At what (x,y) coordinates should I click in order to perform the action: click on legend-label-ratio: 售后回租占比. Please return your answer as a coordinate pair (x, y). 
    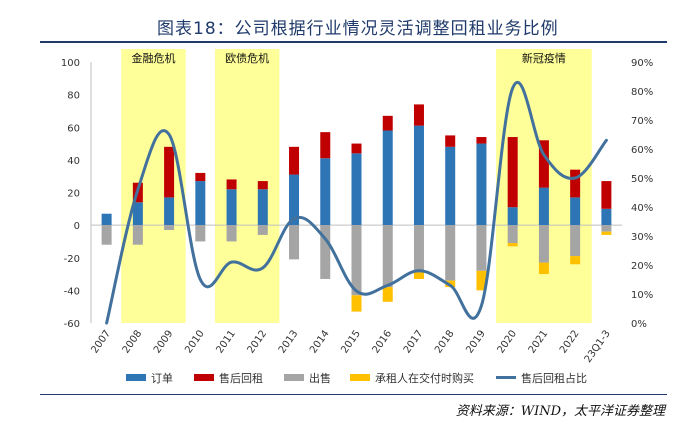
    Looking at the image, I should click on (554, 378).